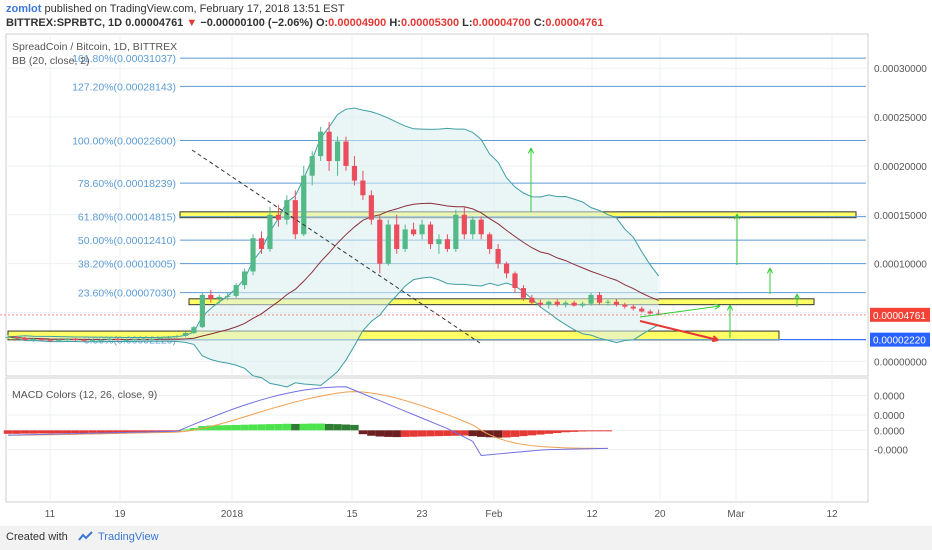 This screenshot has width=932, height=550. What do you see at coordinates (307, 420) in the screenshot?
I see `signal-line` at bounding box center [307, 420].